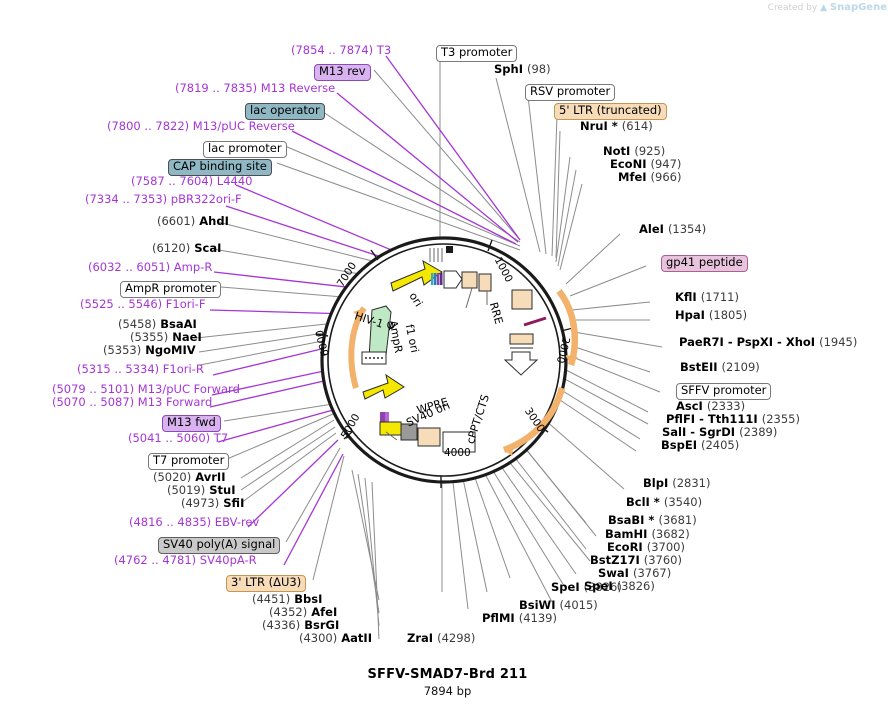  I want to click on feature-box-m13-rev: M13 rev, so click(342, 71).